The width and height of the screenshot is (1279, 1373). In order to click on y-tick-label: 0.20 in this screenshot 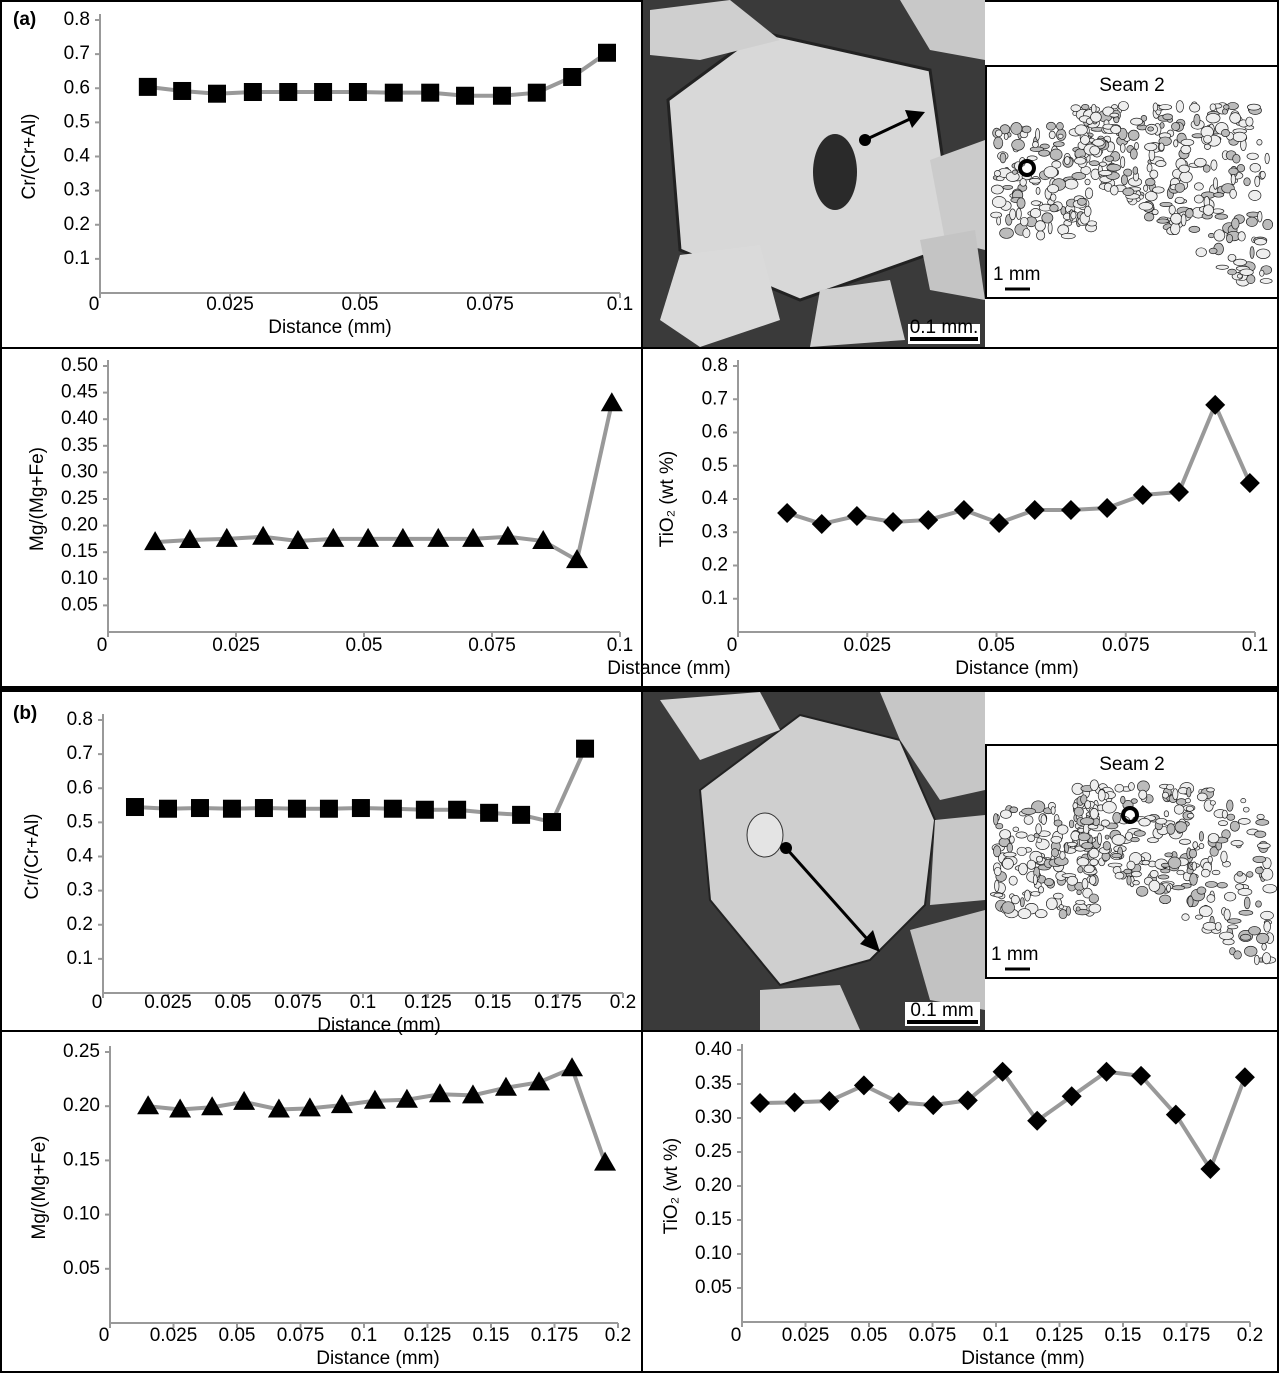, I will do `click(713, 1185)`.